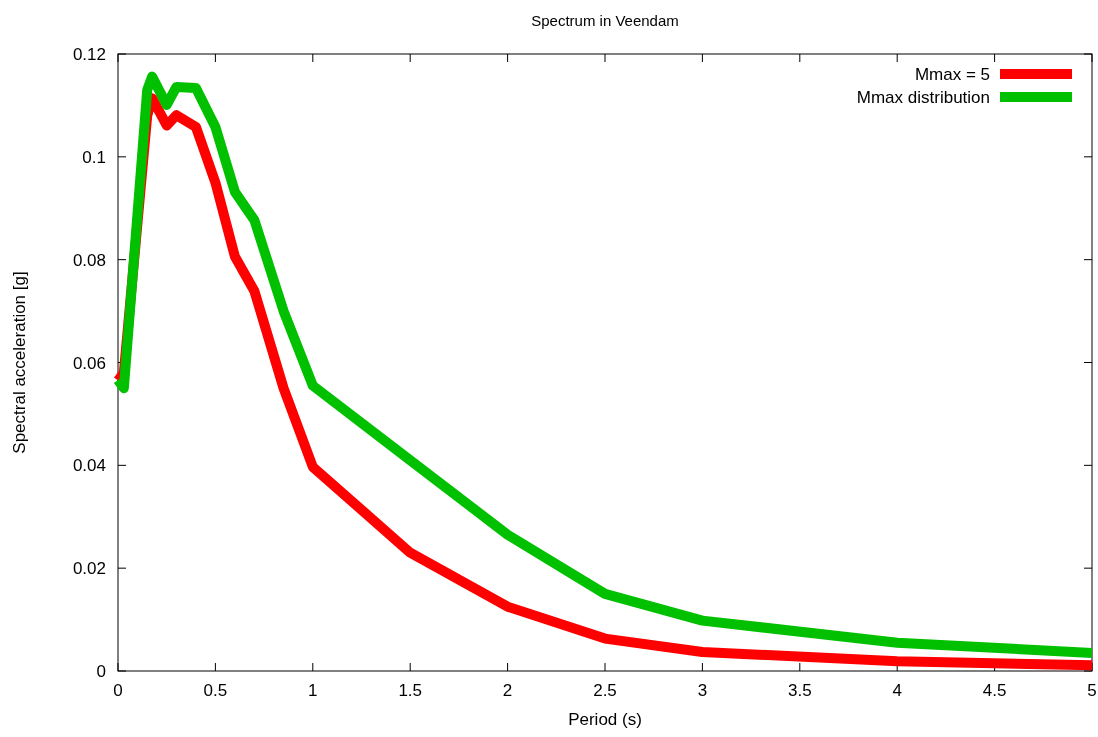 The height and width of the screenshot is (737, 1098). Describe the element at coordinates (952, 74) in the screenshot. I see `legend-label: Mmax = 5` at that location.